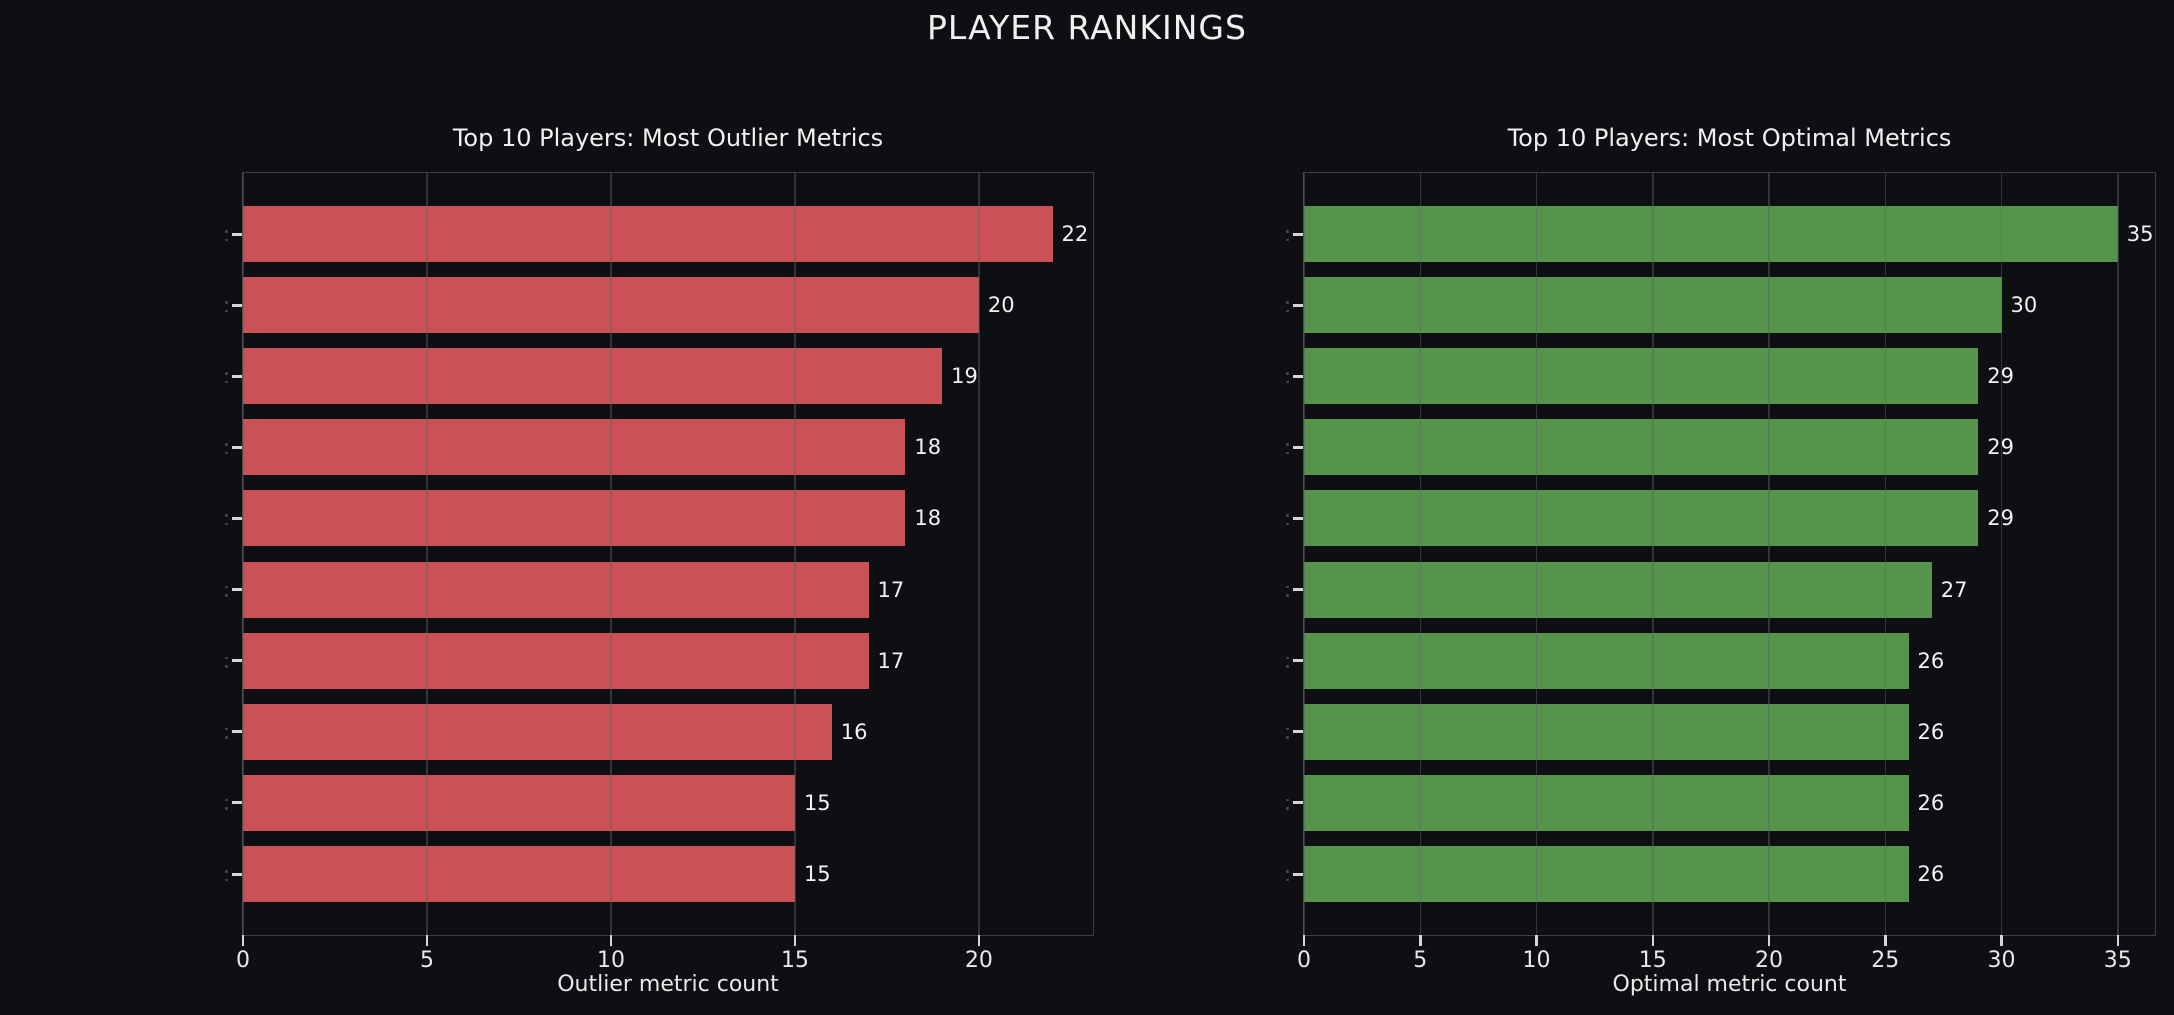 This screenshot has width=2174, height=1015. Describe the element at coordinates (2001, 960) in the screenshot. I see `x-tick-label-30: 30` at that location.